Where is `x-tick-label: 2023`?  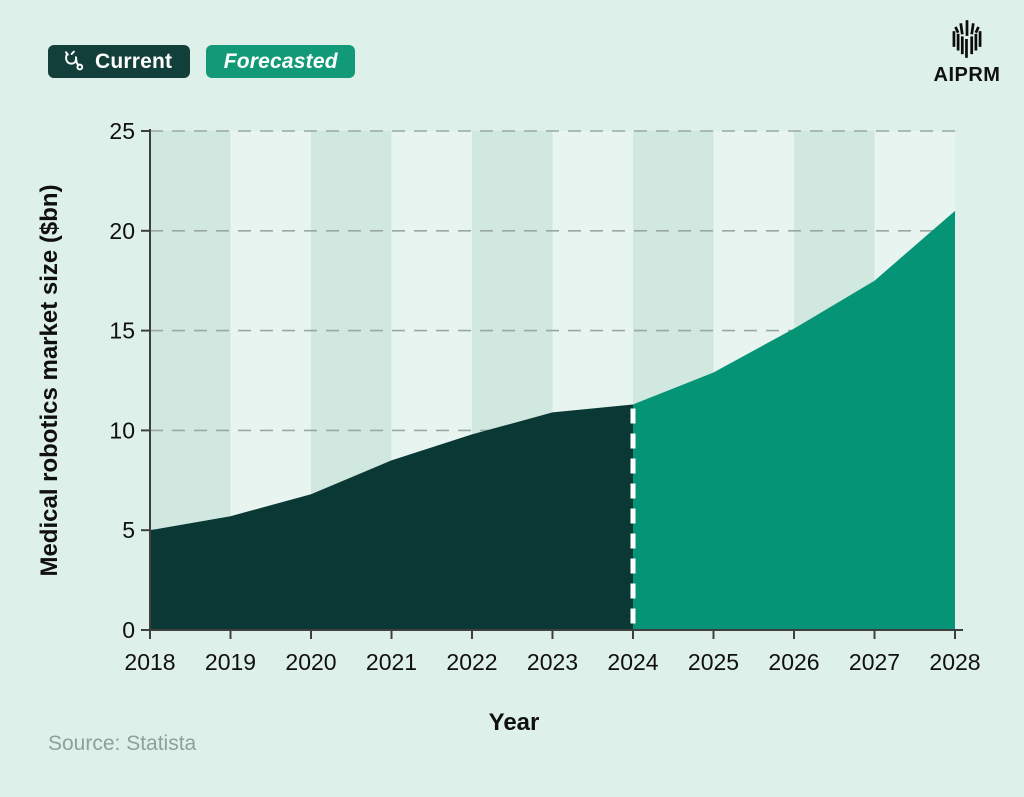 x-tick-label: 2023 is located at coordinates (552, 662).